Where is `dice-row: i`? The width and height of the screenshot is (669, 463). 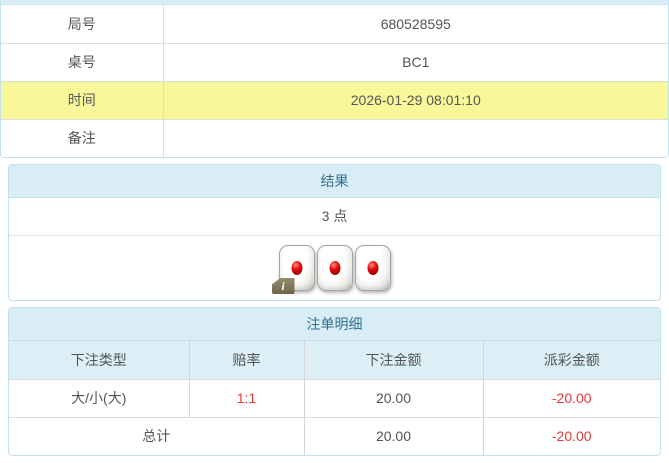
dice-row: i is located at coordinates (334, 268).